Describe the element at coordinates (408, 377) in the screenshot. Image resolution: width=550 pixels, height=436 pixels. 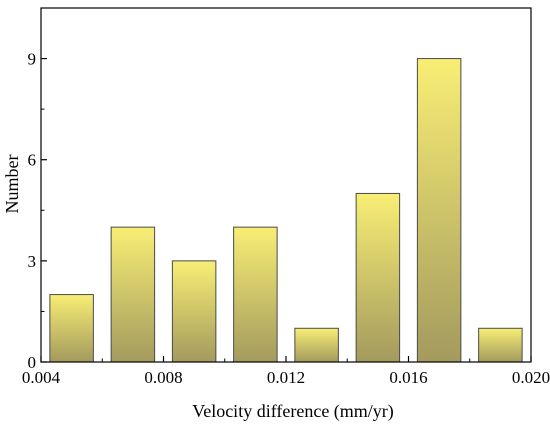
I see `x-tick-label: 0.016` at that location.